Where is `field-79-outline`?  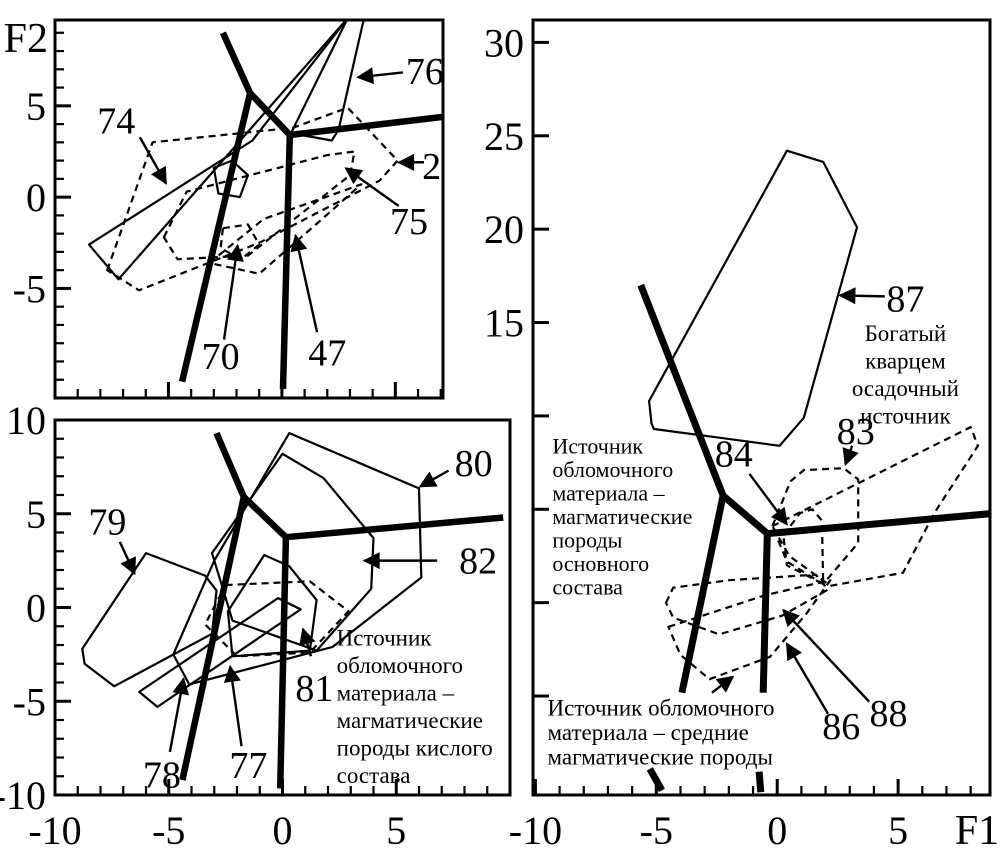 field-79-outline is located at coordinates (149, 619).